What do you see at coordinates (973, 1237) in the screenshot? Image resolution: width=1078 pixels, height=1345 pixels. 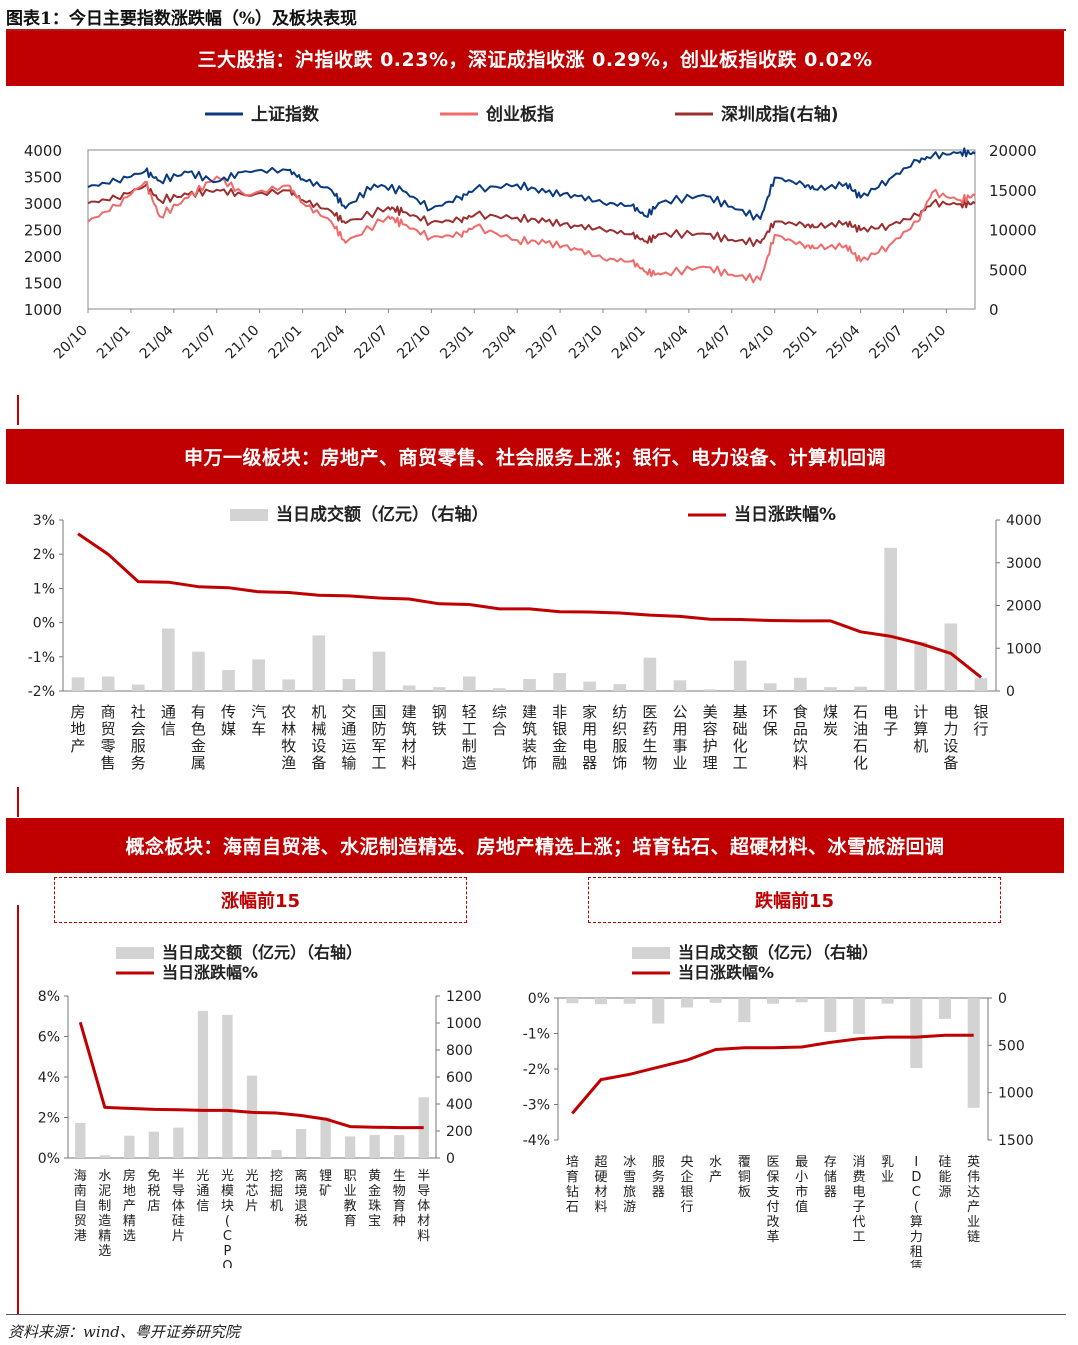 I see `svg-text: 链` at bounding box center [973, 1237].